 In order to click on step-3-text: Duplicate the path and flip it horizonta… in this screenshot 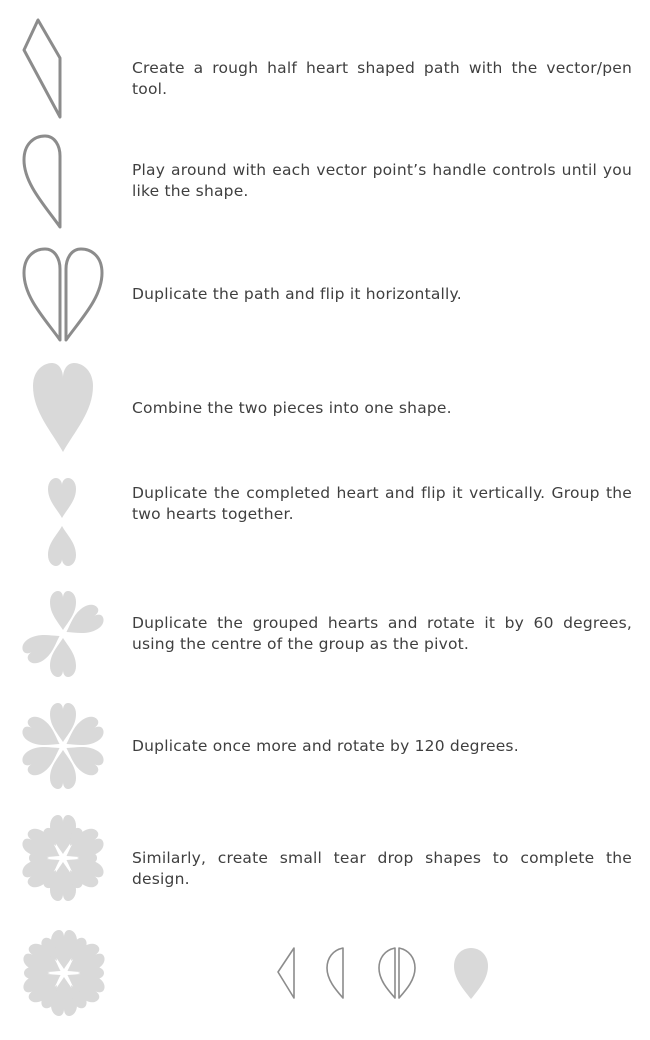, I will do `click(297, 294)`.